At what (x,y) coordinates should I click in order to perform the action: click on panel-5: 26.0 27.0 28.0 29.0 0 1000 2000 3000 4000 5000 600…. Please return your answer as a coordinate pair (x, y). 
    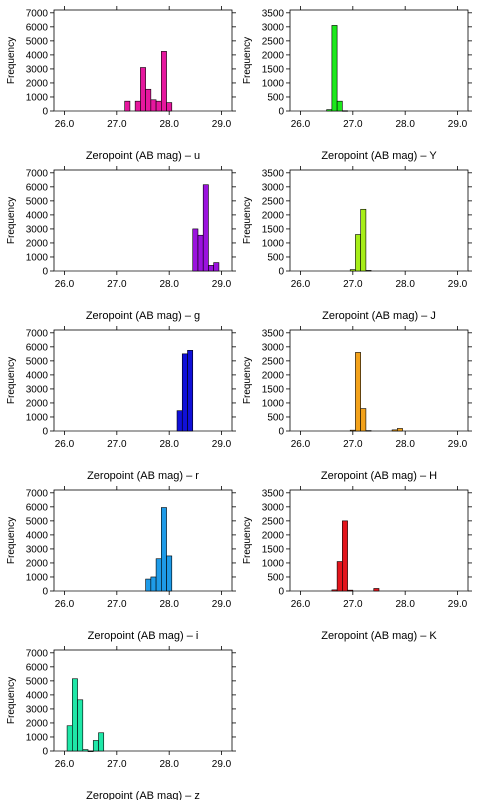
    Looking at the image, I should click on (121, 404).